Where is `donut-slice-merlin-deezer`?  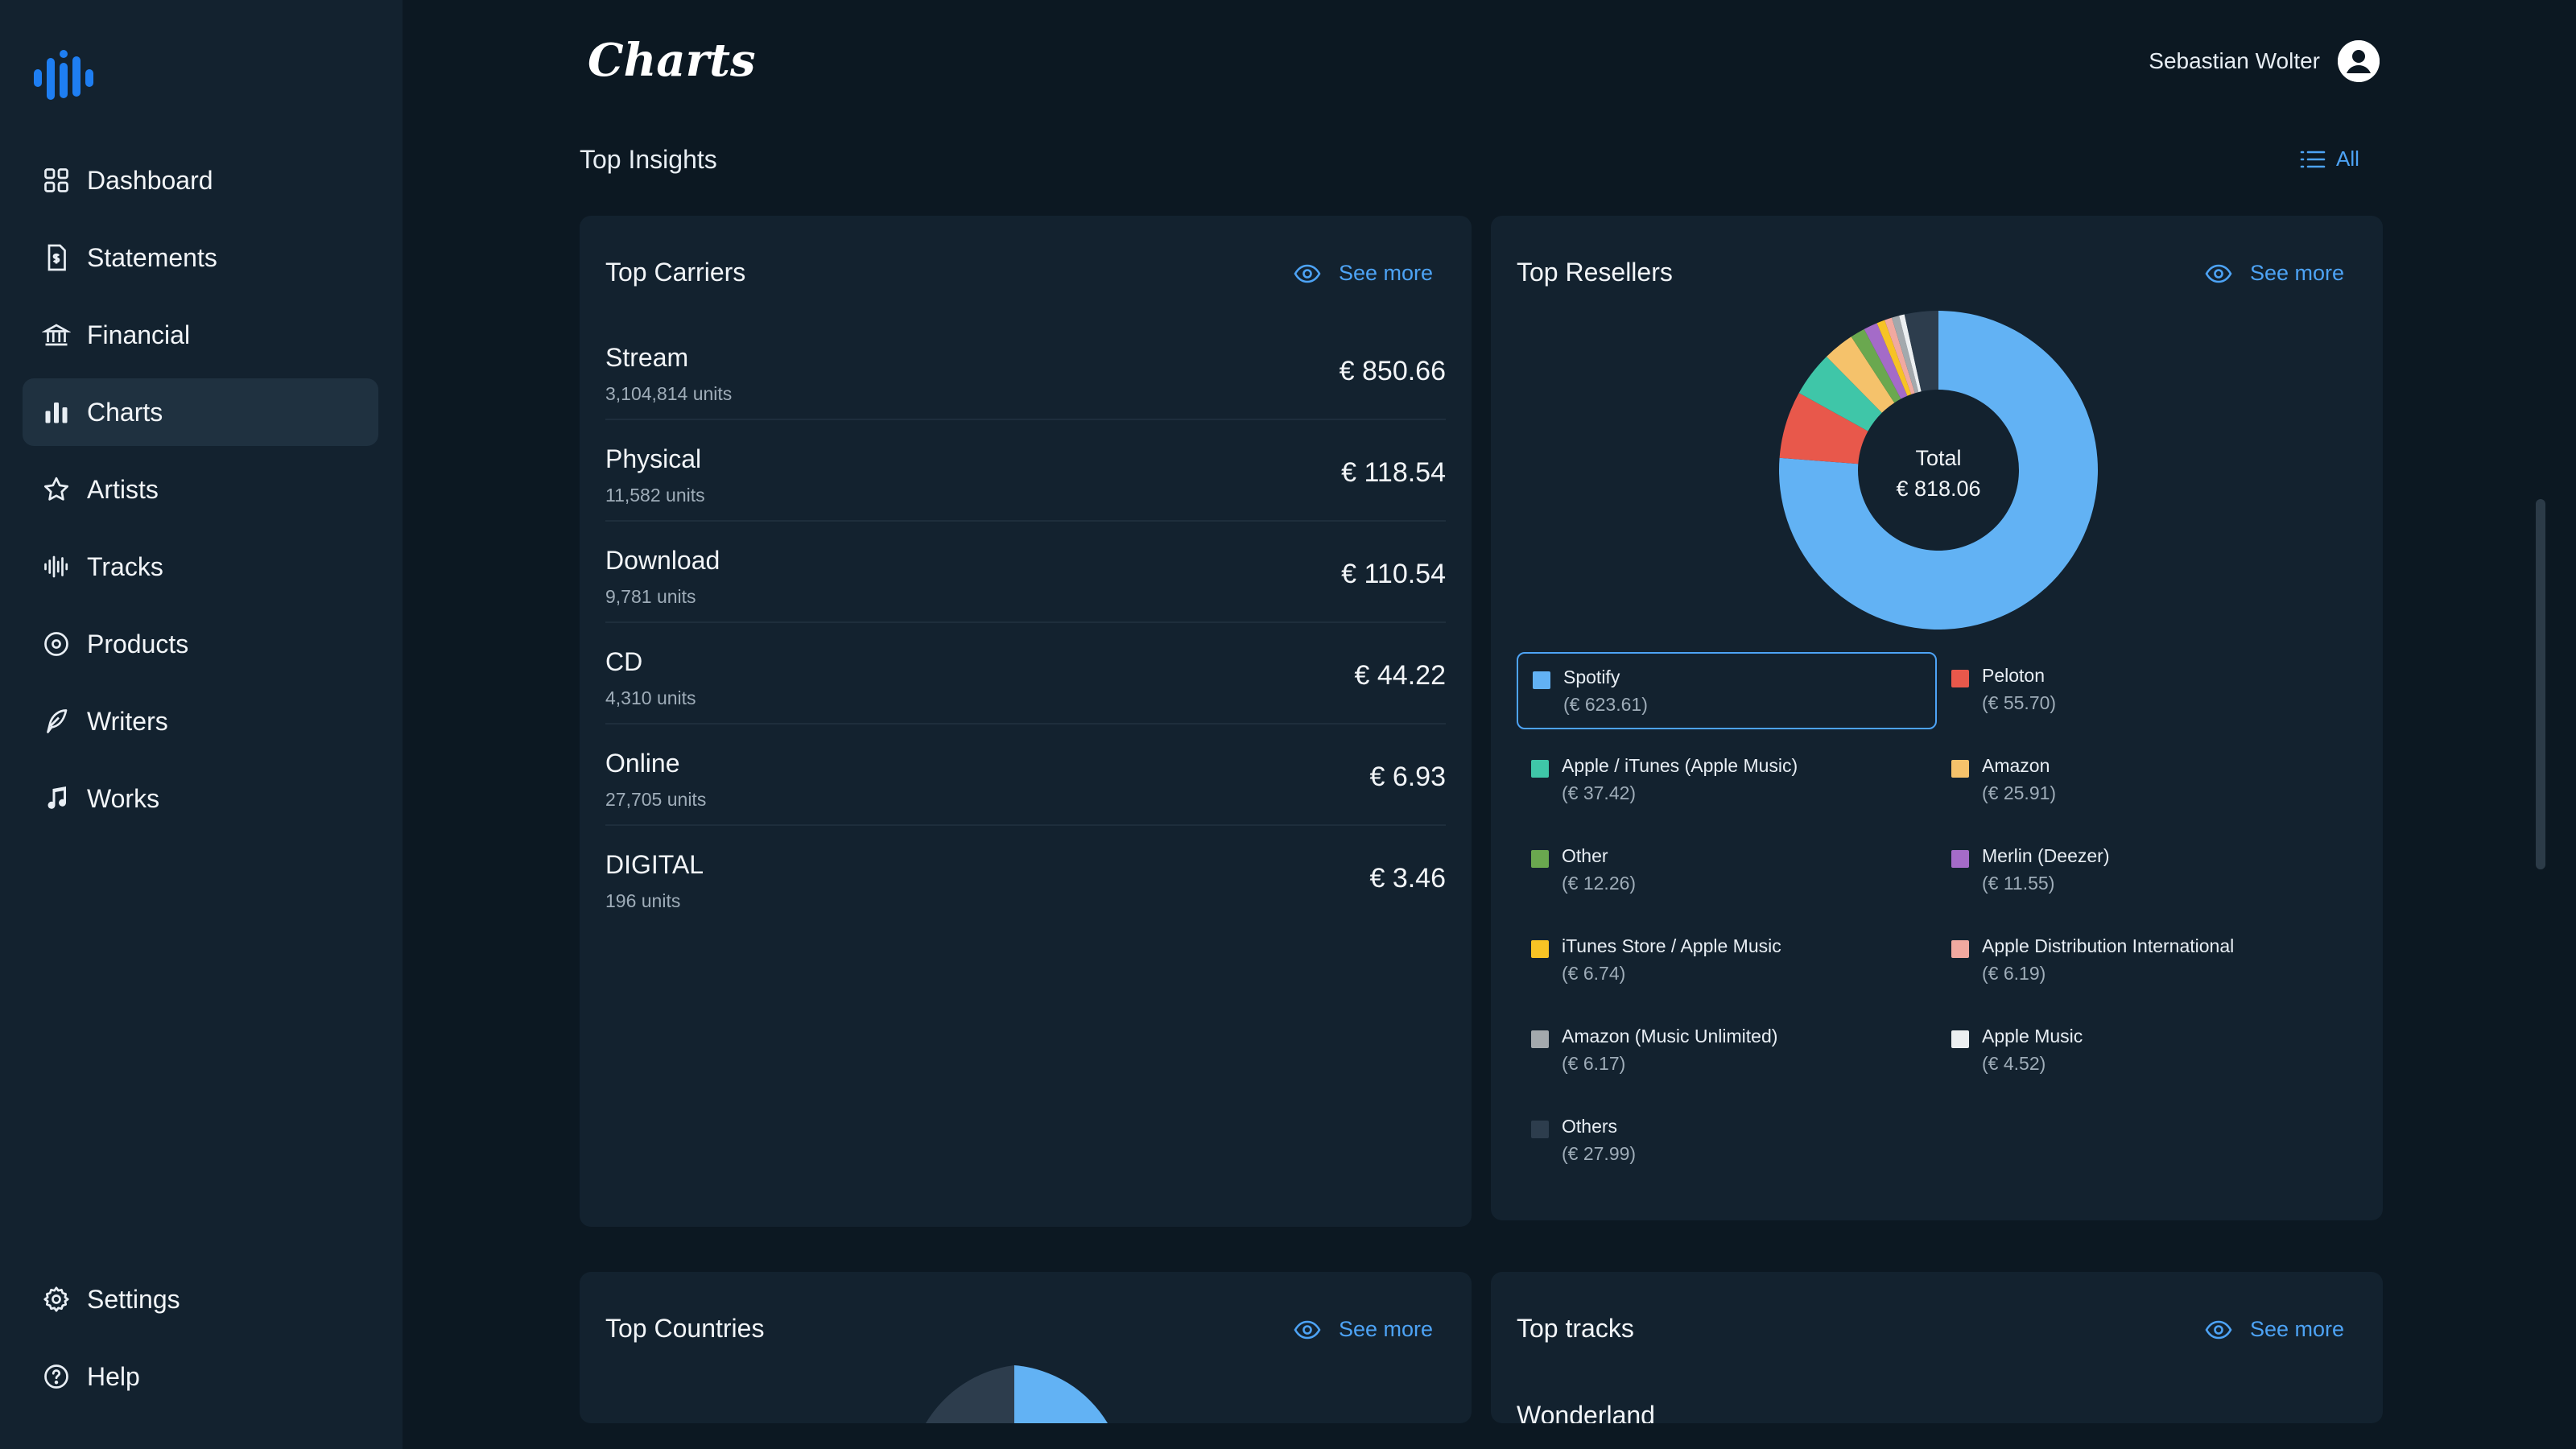 donut-slice-merlin-deezer is located at coordinates (1886, 361).